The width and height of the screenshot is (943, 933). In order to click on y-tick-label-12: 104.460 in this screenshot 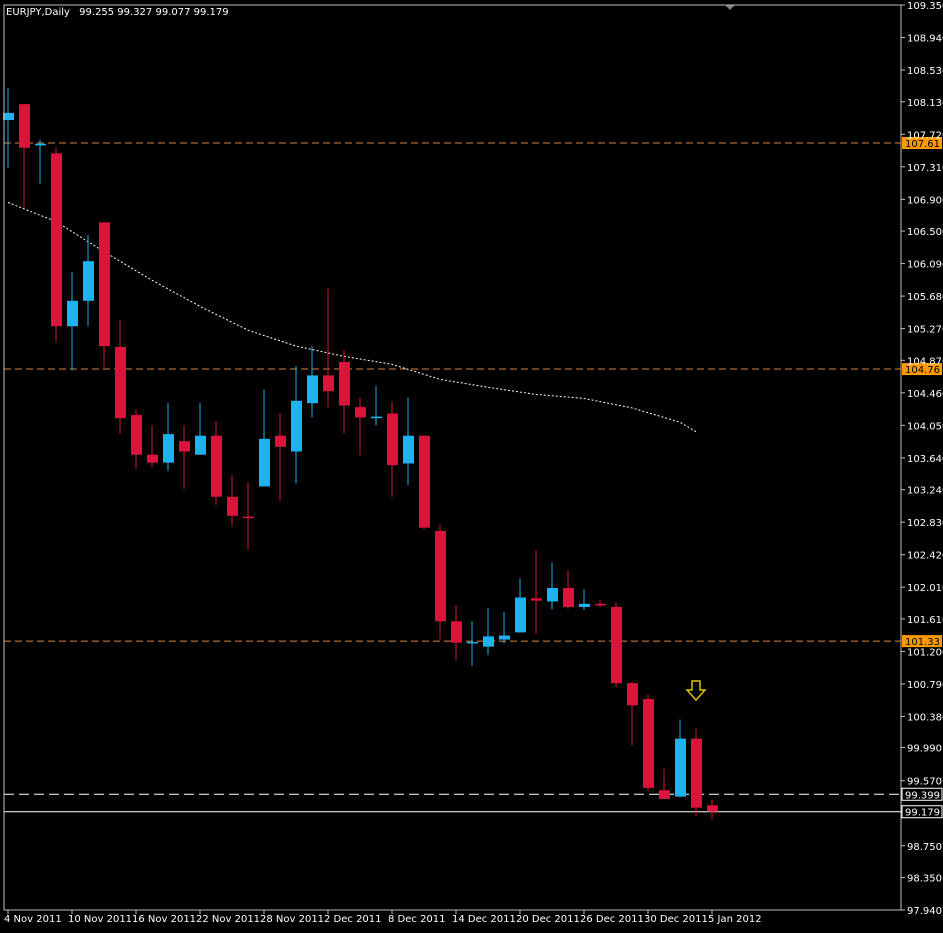, I will do `click(925, 394)`.